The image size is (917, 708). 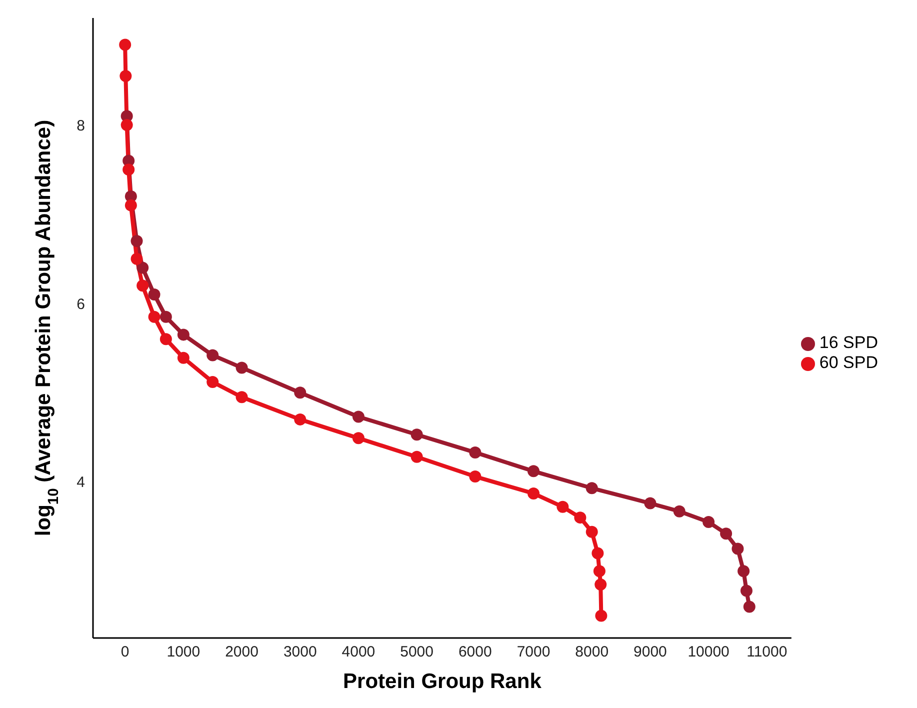 What do you see at coordinates (80, 483) in the screenshot?
I see `y-tick-label: 4` at bounding box center [80, 483].